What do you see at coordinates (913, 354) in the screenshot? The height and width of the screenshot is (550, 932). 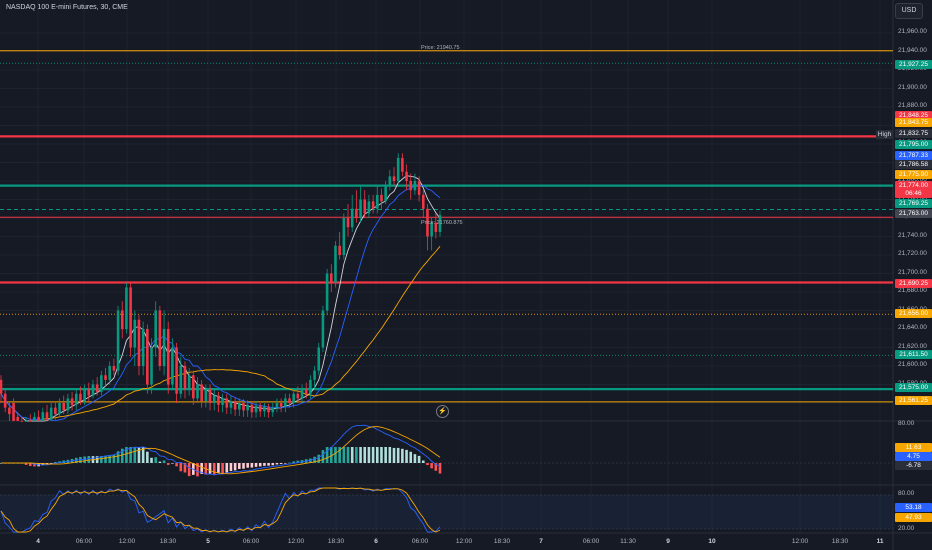 I see `price-tag: 21,611.50` at bounding box center [913, 354].